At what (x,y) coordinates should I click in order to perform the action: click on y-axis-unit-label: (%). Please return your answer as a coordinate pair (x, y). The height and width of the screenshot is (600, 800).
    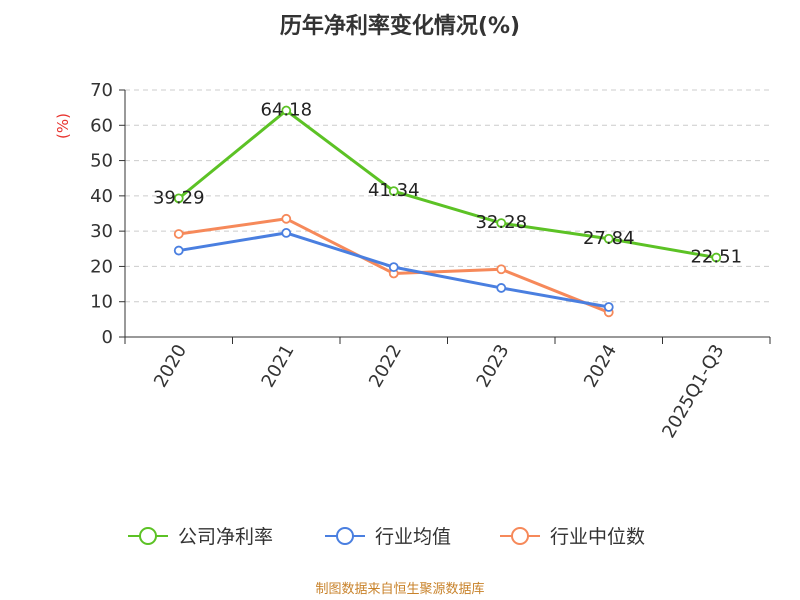
    Looking at the image, I should click on (63, 126).